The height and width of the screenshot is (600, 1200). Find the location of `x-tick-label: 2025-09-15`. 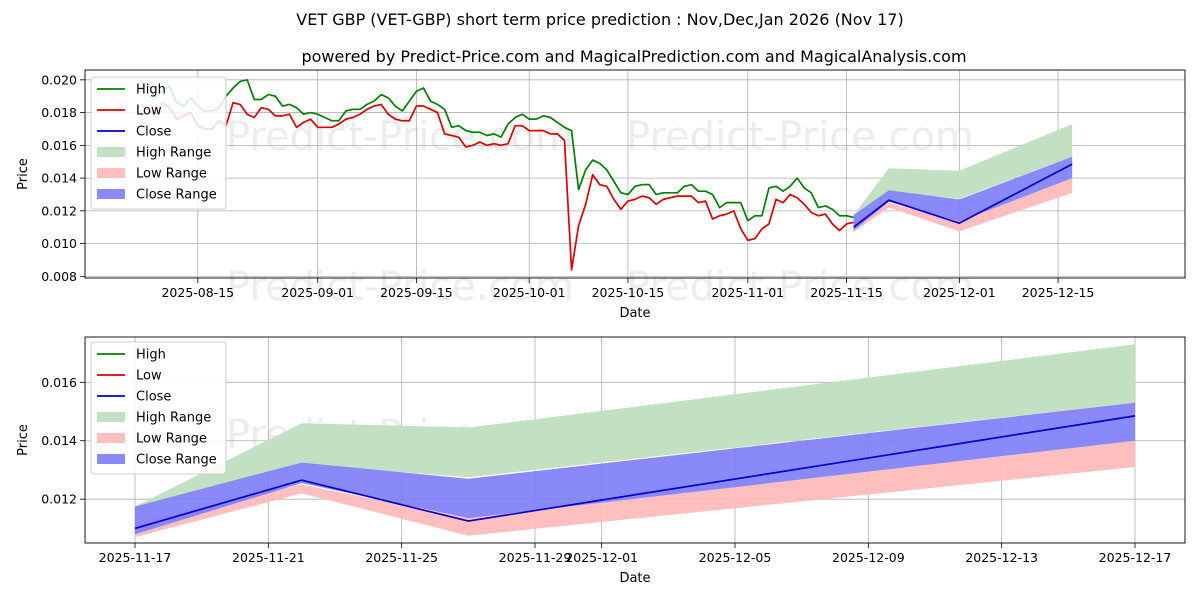

x-tick-label: 2025-09-15 is located at coordinates (416, 292).